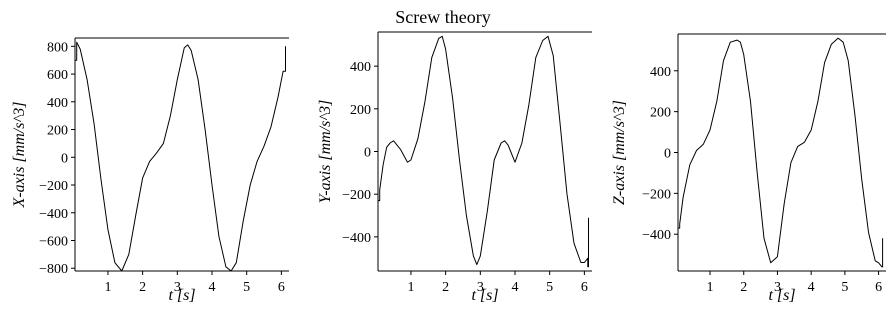 This screenshot has width=887, height=325. Describe the element at coordinates (325, 152) in the screenshot. I see `y-axis-label: Y-axis [mm/s^3]` at that location.